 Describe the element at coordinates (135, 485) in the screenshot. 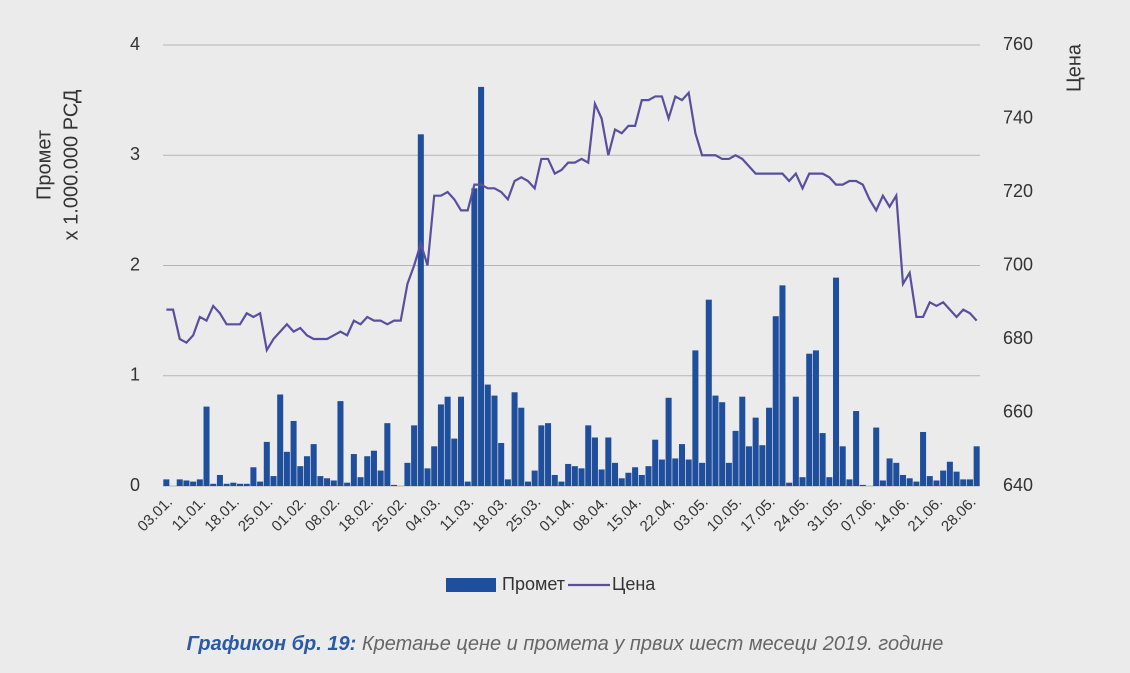

I see `y-tick-label: 0` at that location.